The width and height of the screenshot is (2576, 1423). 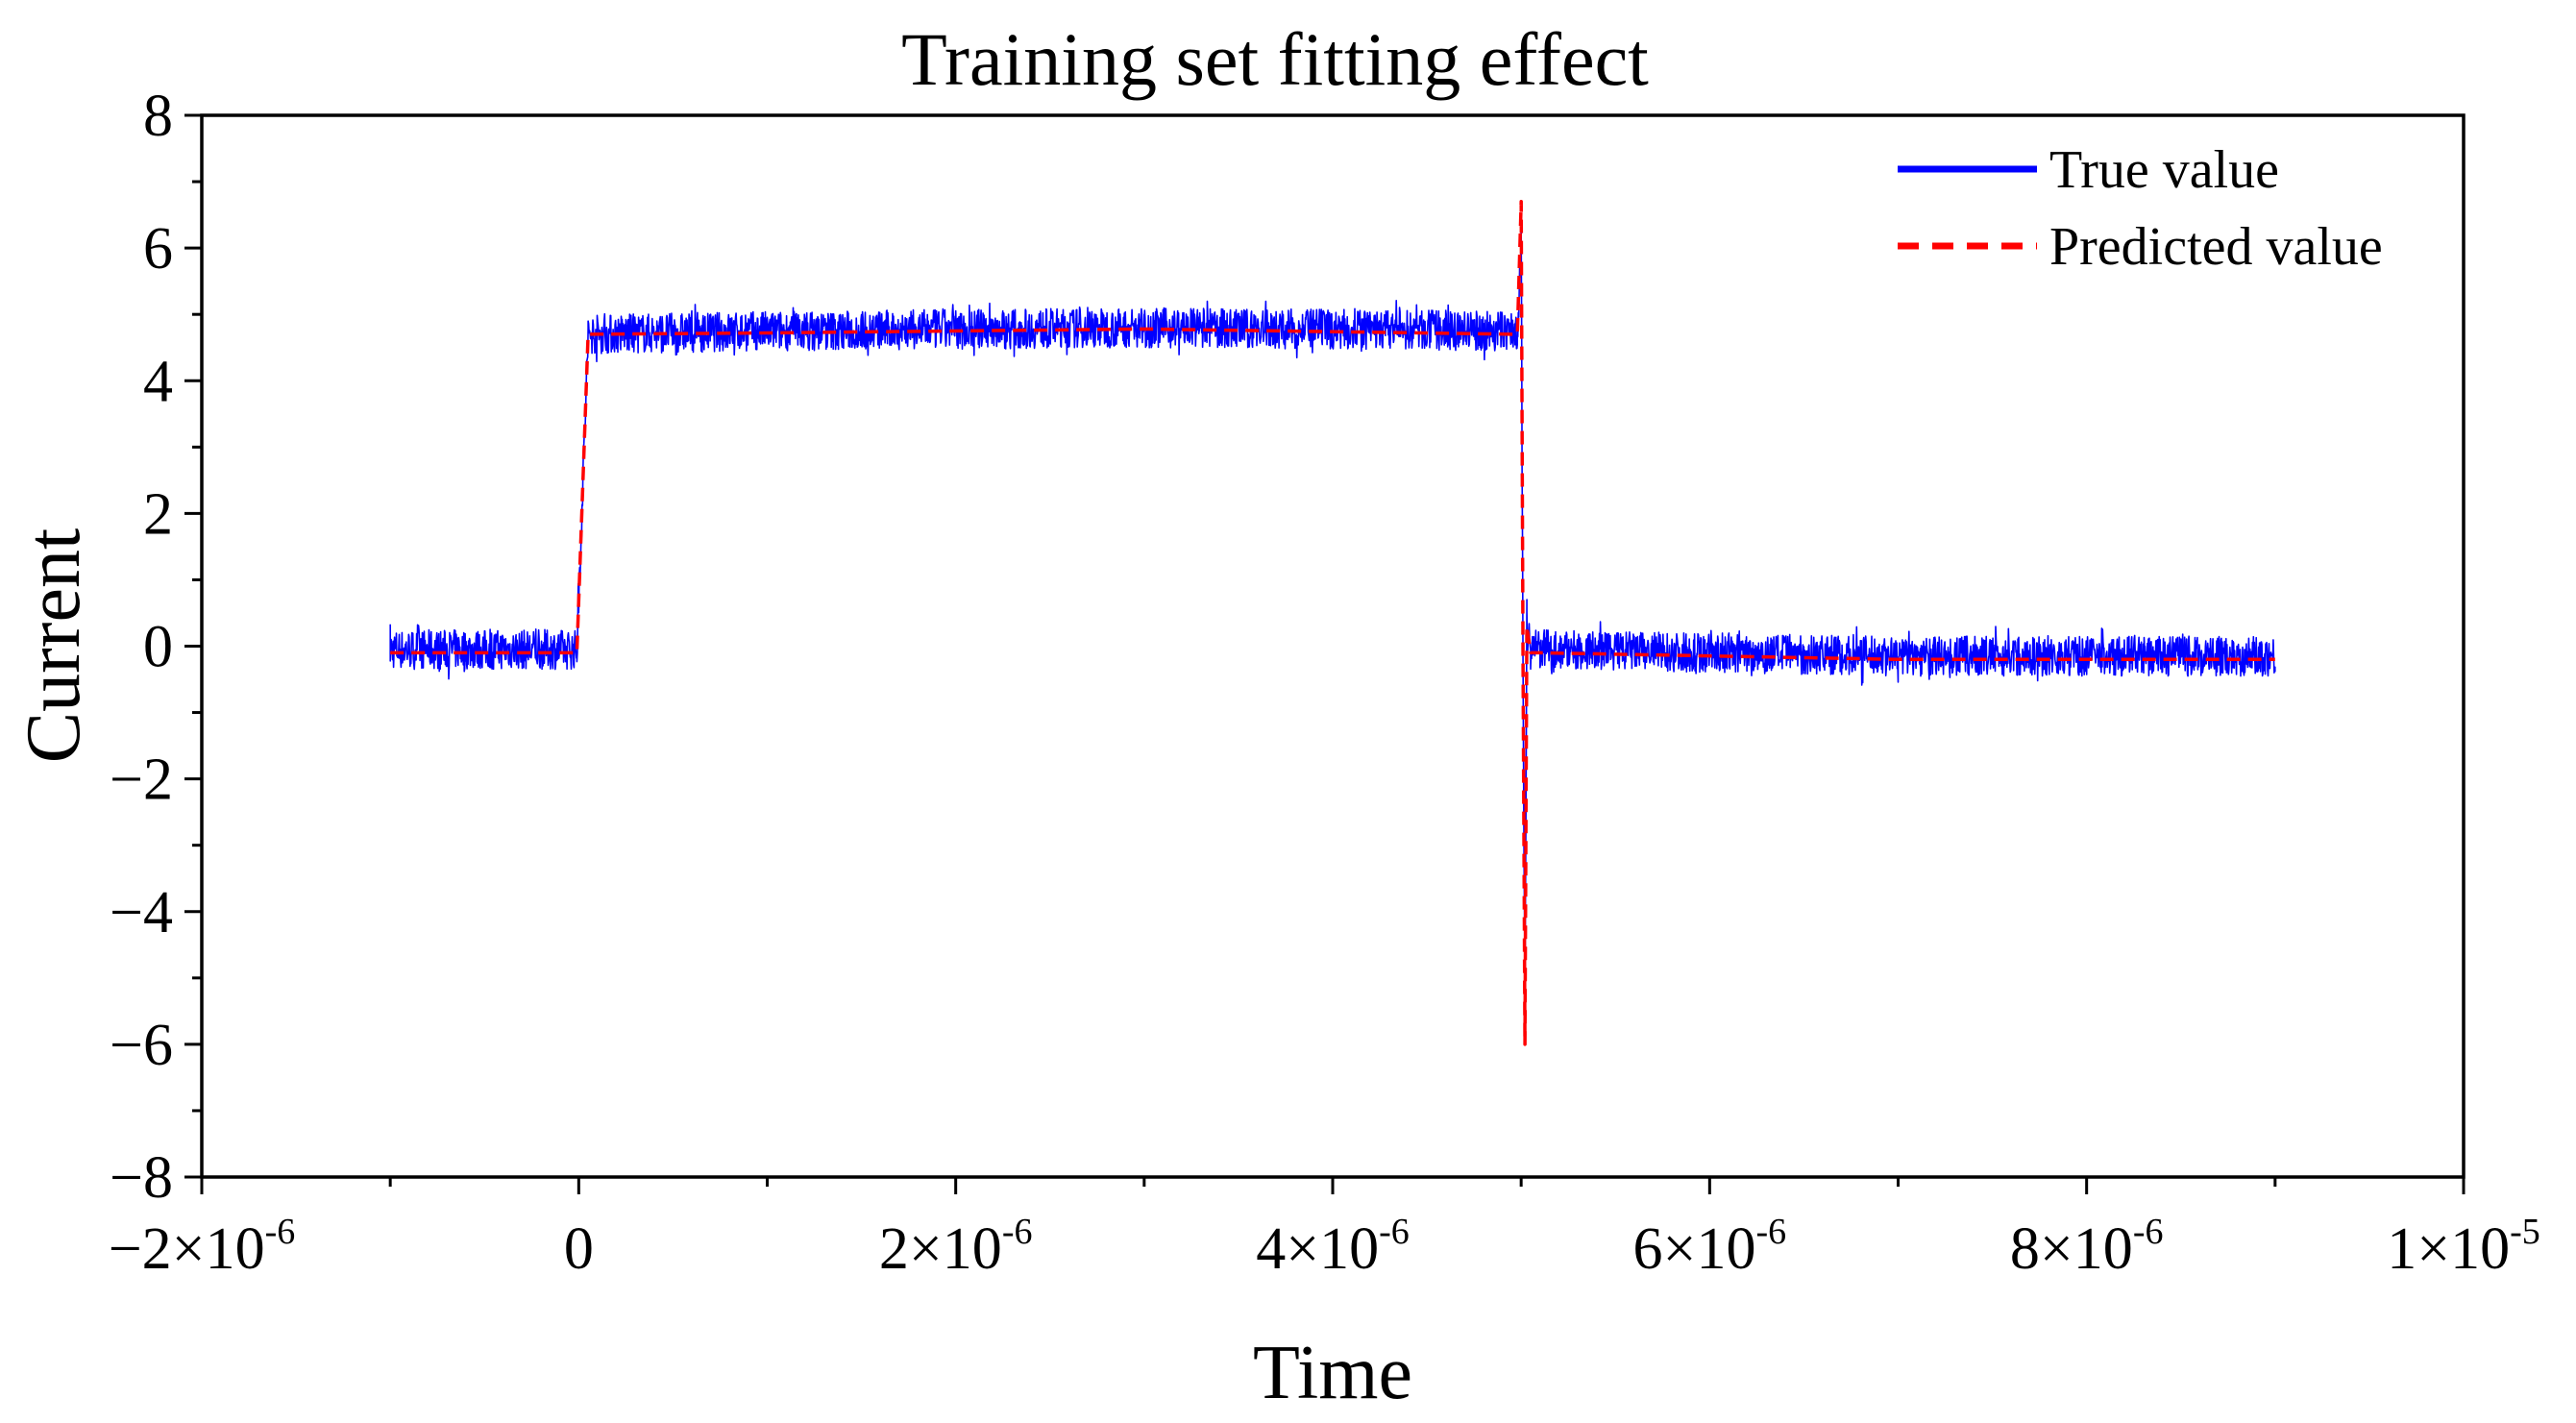 What do you see at coordinates (141, 780) in the screenshot?
I see `y-tick-label: −2` at bounding box center [141, 780].